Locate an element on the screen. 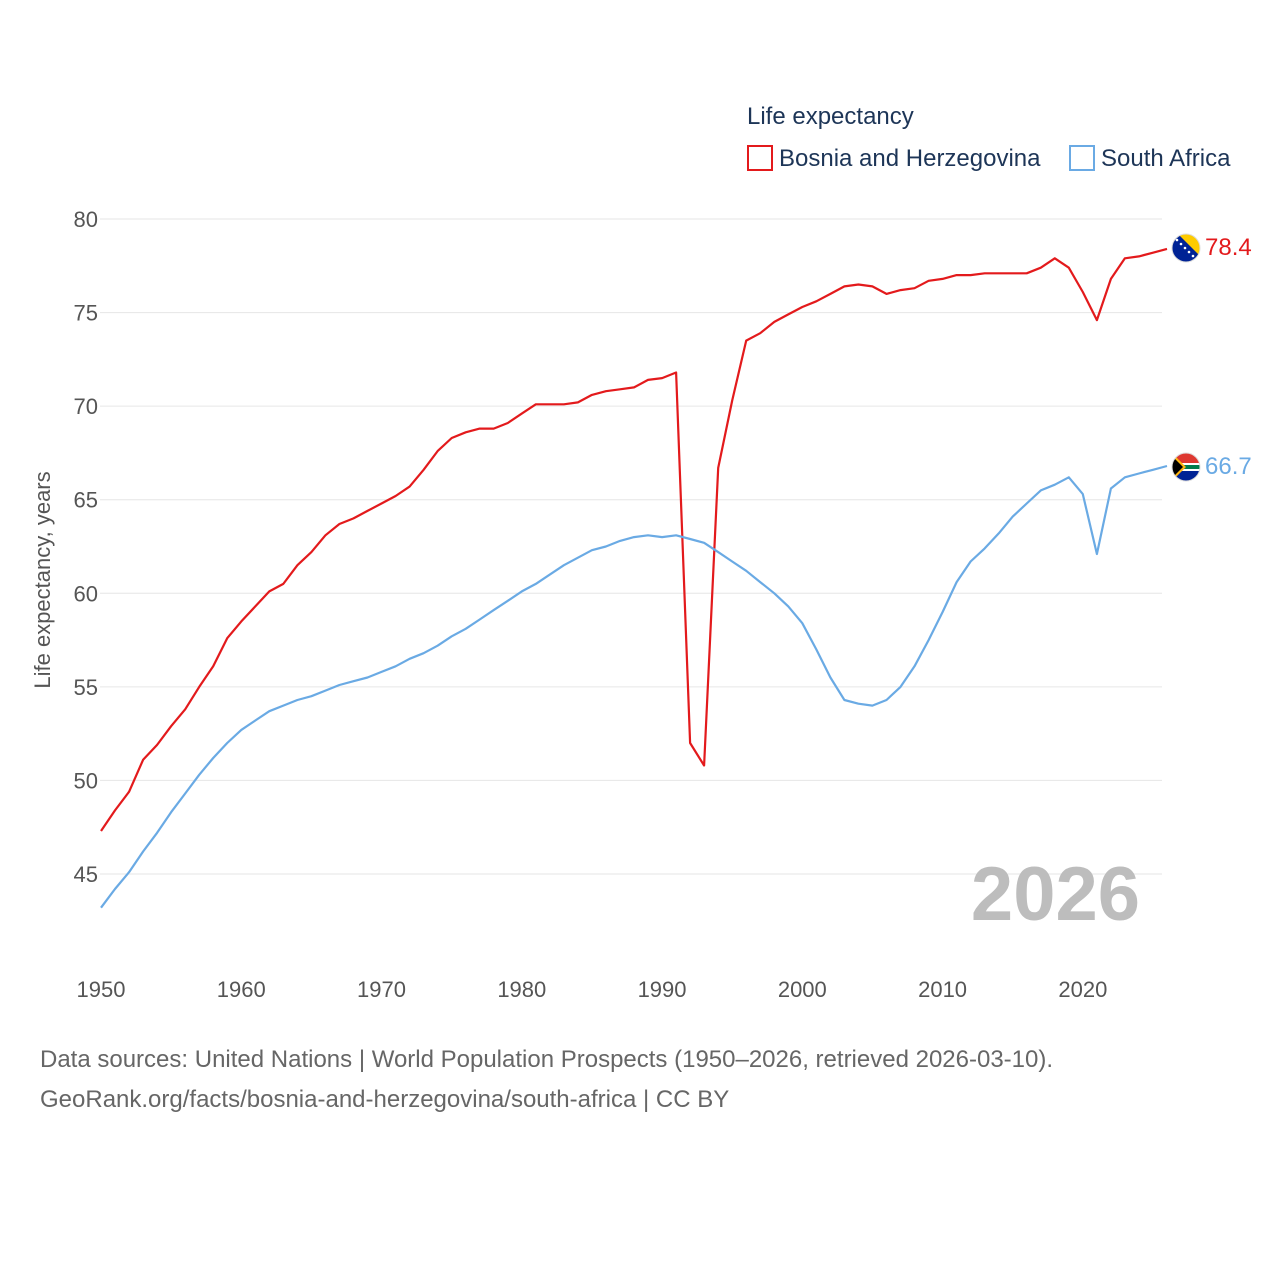 The image size is (1280, 1280). x-tick-label: 1970 is located at coordinates (381, 989).